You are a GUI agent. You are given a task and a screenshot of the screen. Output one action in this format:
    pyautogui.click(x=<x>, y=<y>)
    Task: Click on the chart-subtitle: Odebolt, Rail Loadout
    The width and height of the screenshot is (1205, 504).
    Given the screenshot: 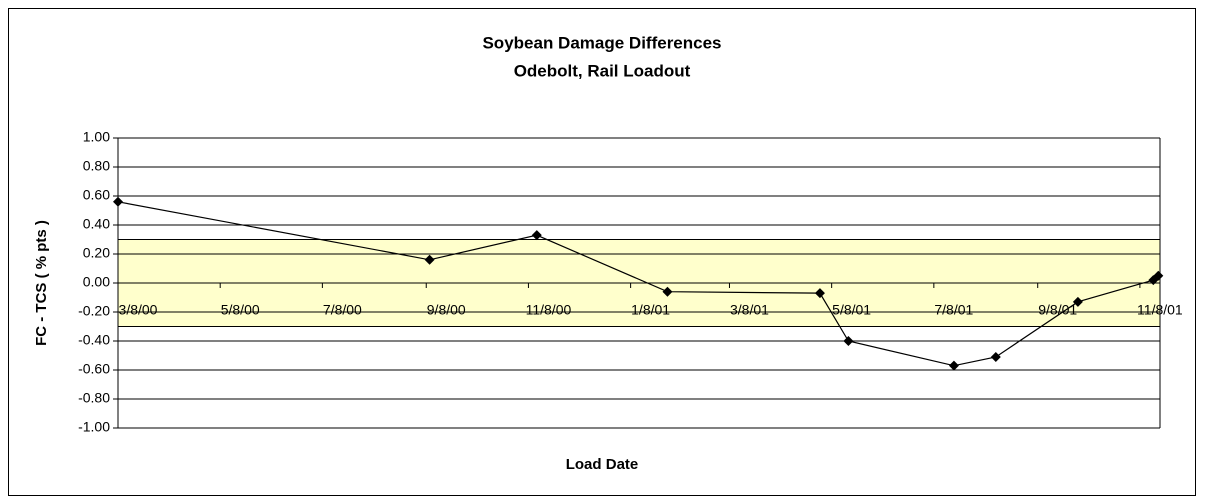 What is the action you would take?
    pyautogui.click(x=602, y=70)
    